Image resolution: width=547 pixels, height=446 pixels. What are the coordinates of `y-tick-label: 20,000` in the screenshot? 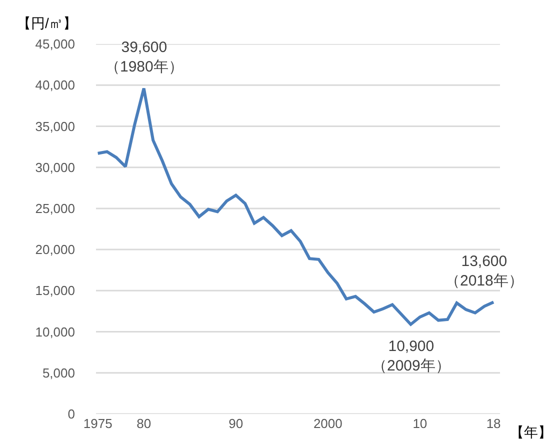 It's located at (55, 250).